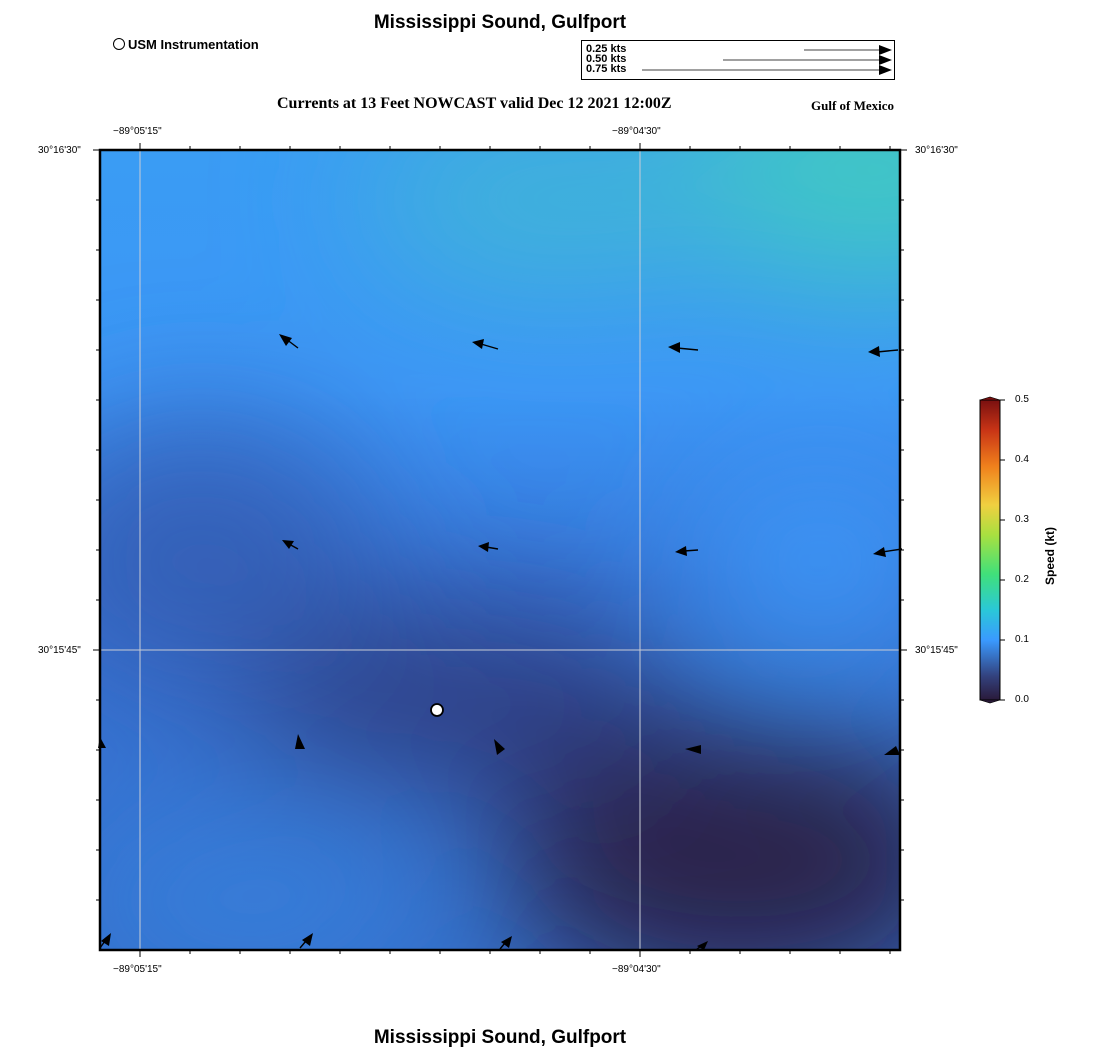  I want to click on colorbar-tick-label: 0.2, so click(1022, 579).